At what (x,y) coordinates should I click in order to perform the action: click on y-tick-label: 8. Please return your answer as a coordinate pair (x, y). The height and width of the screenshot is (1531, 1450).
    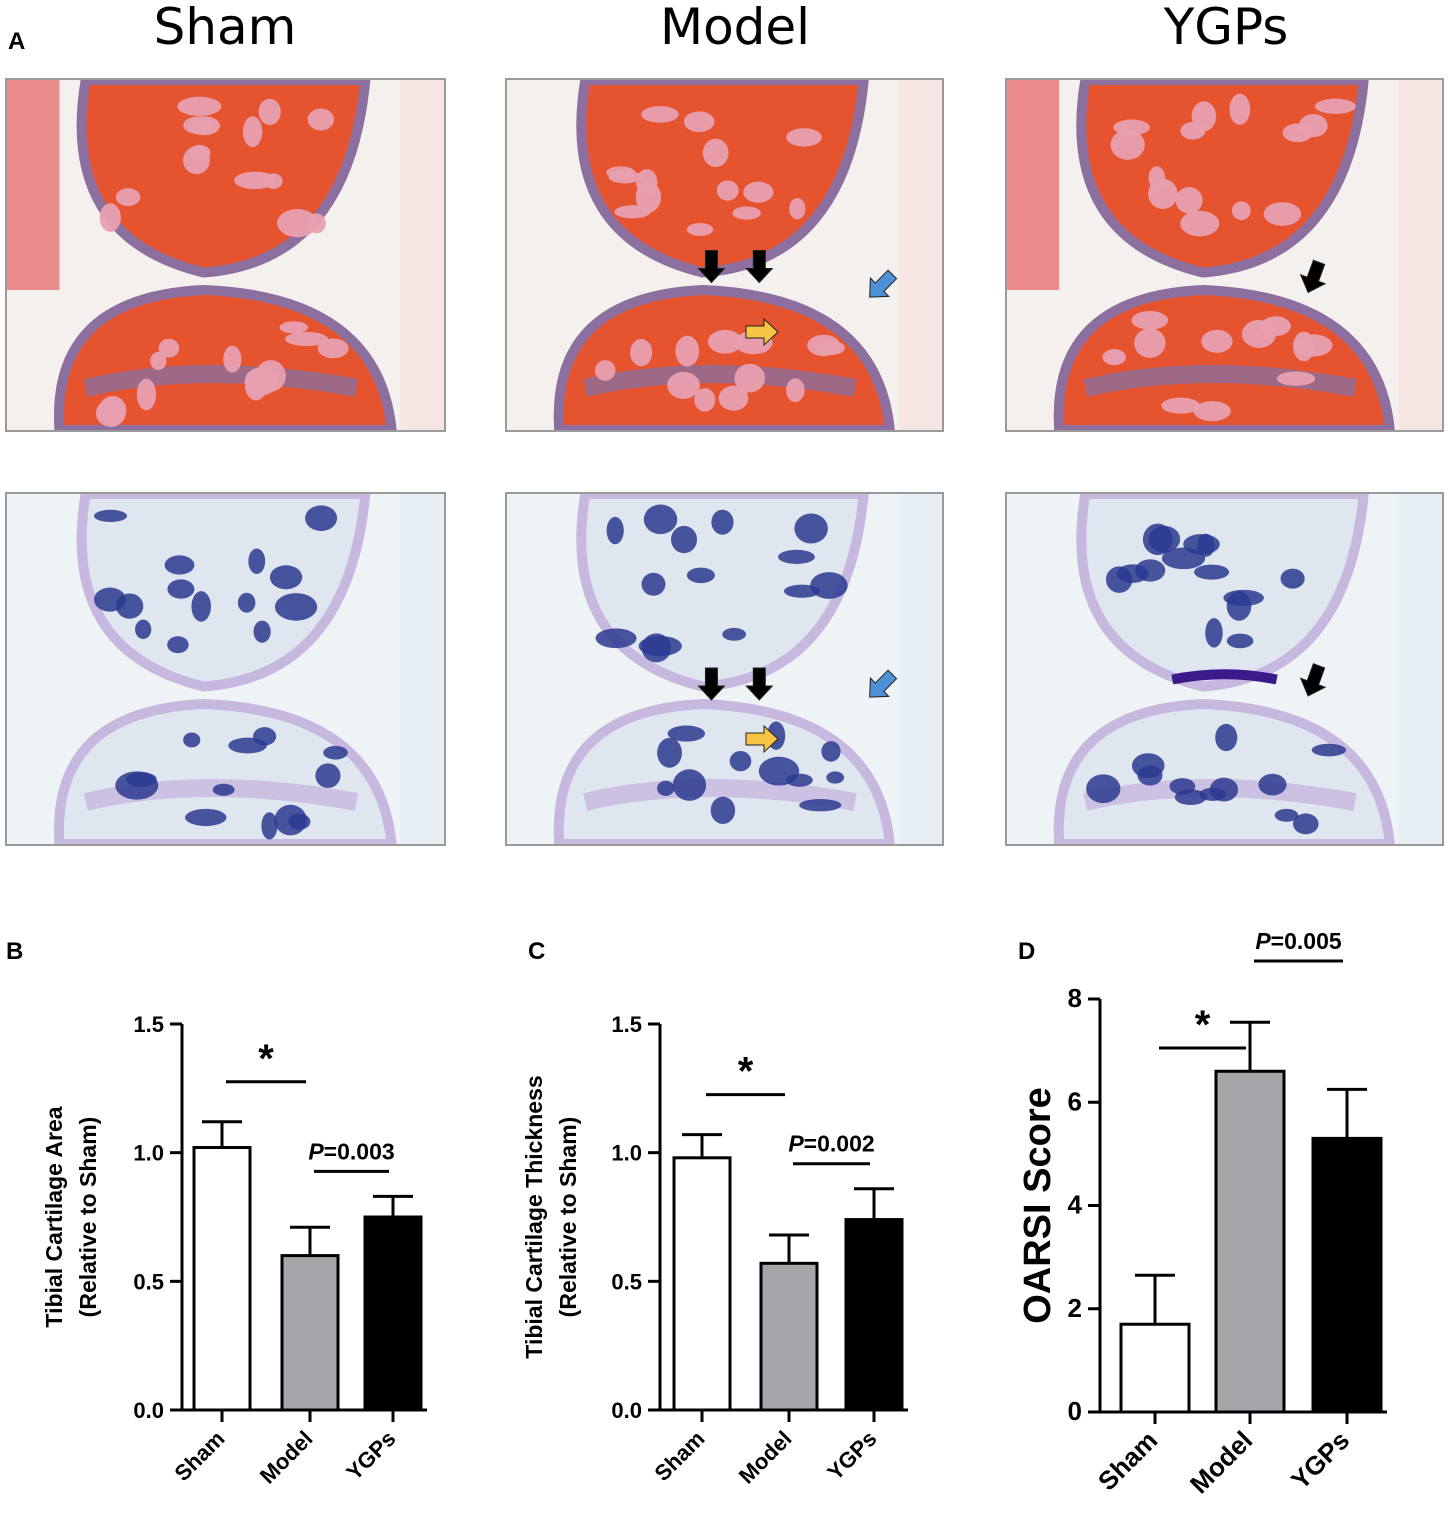
    Looking at the image, I should click on (1075, 998).